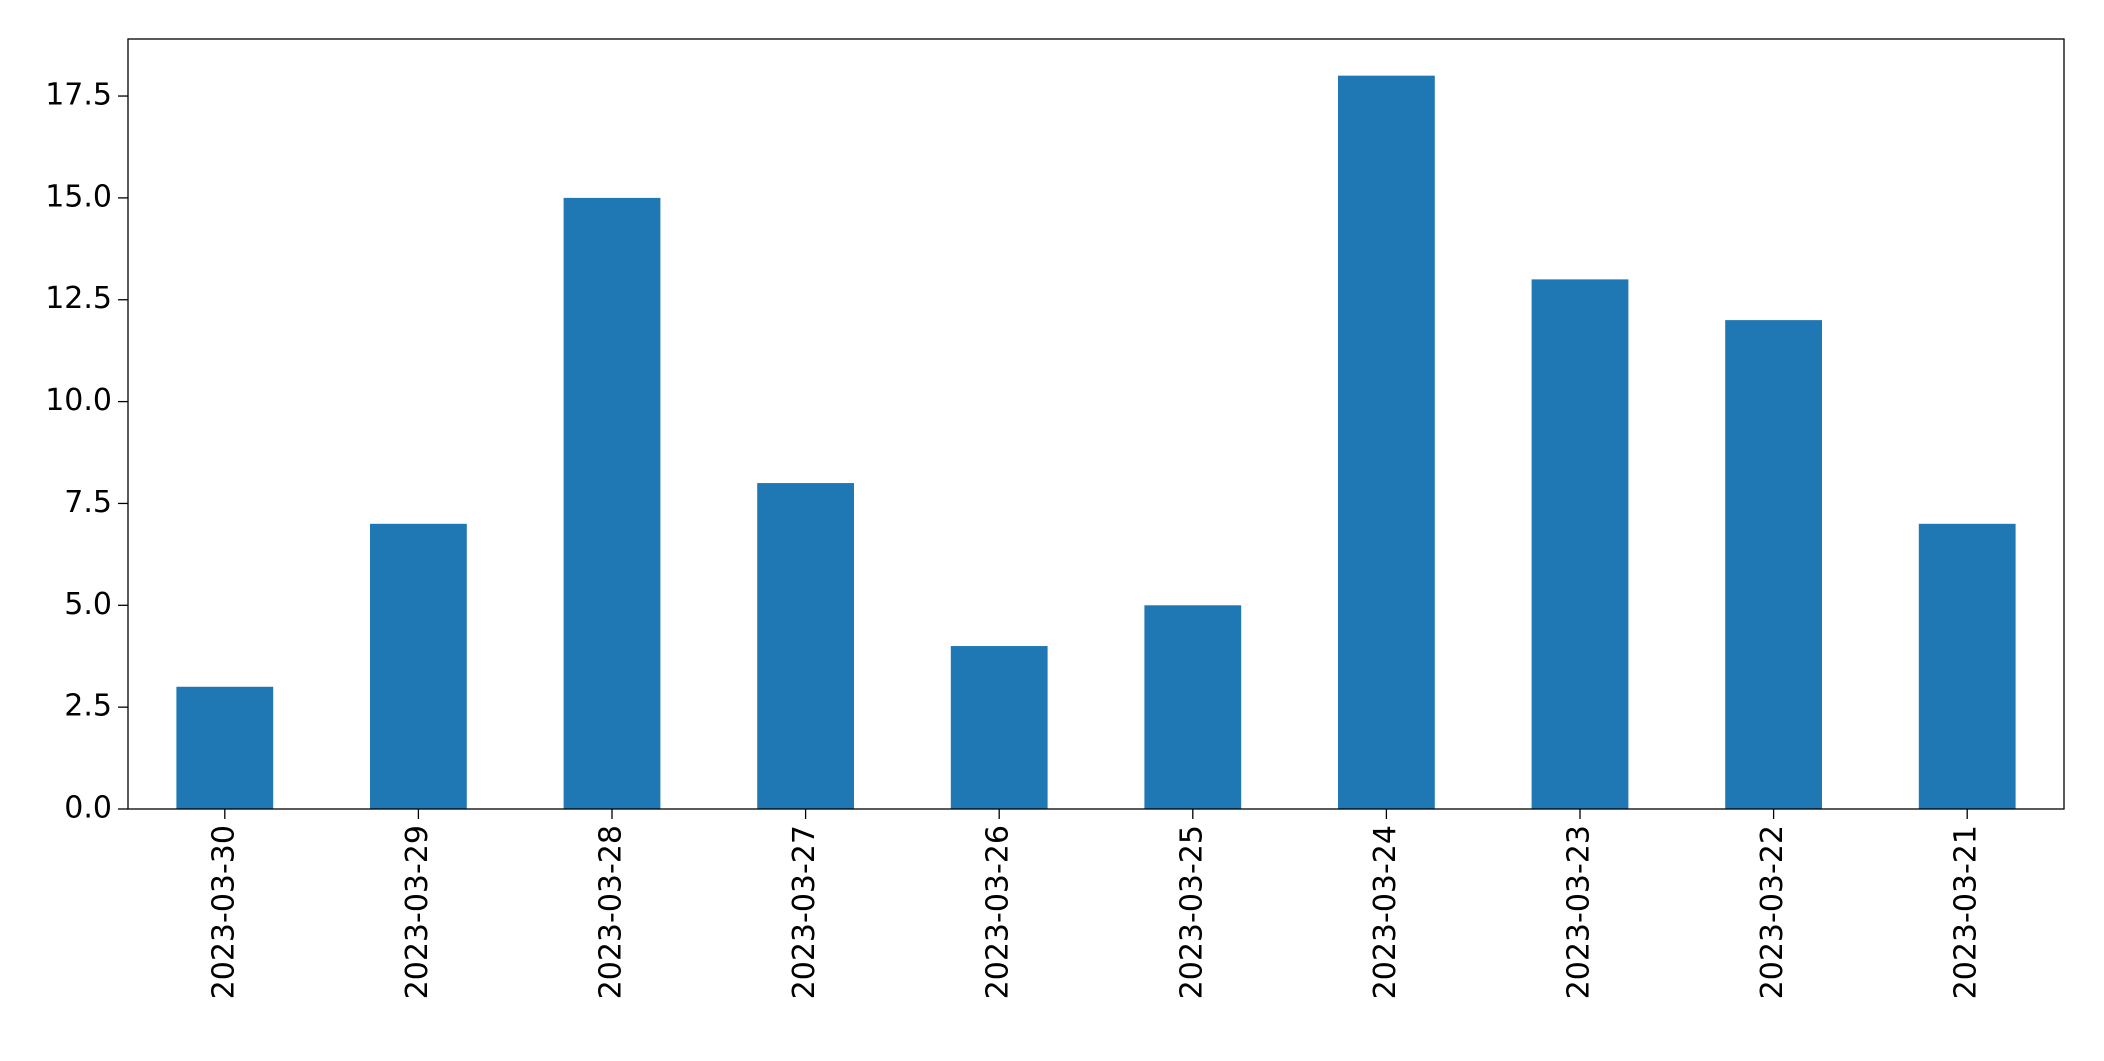 The height and width of the screenshot is (1061, 2104). I want to click on x-tick-label: 2023-03-27, so click(804, 912).